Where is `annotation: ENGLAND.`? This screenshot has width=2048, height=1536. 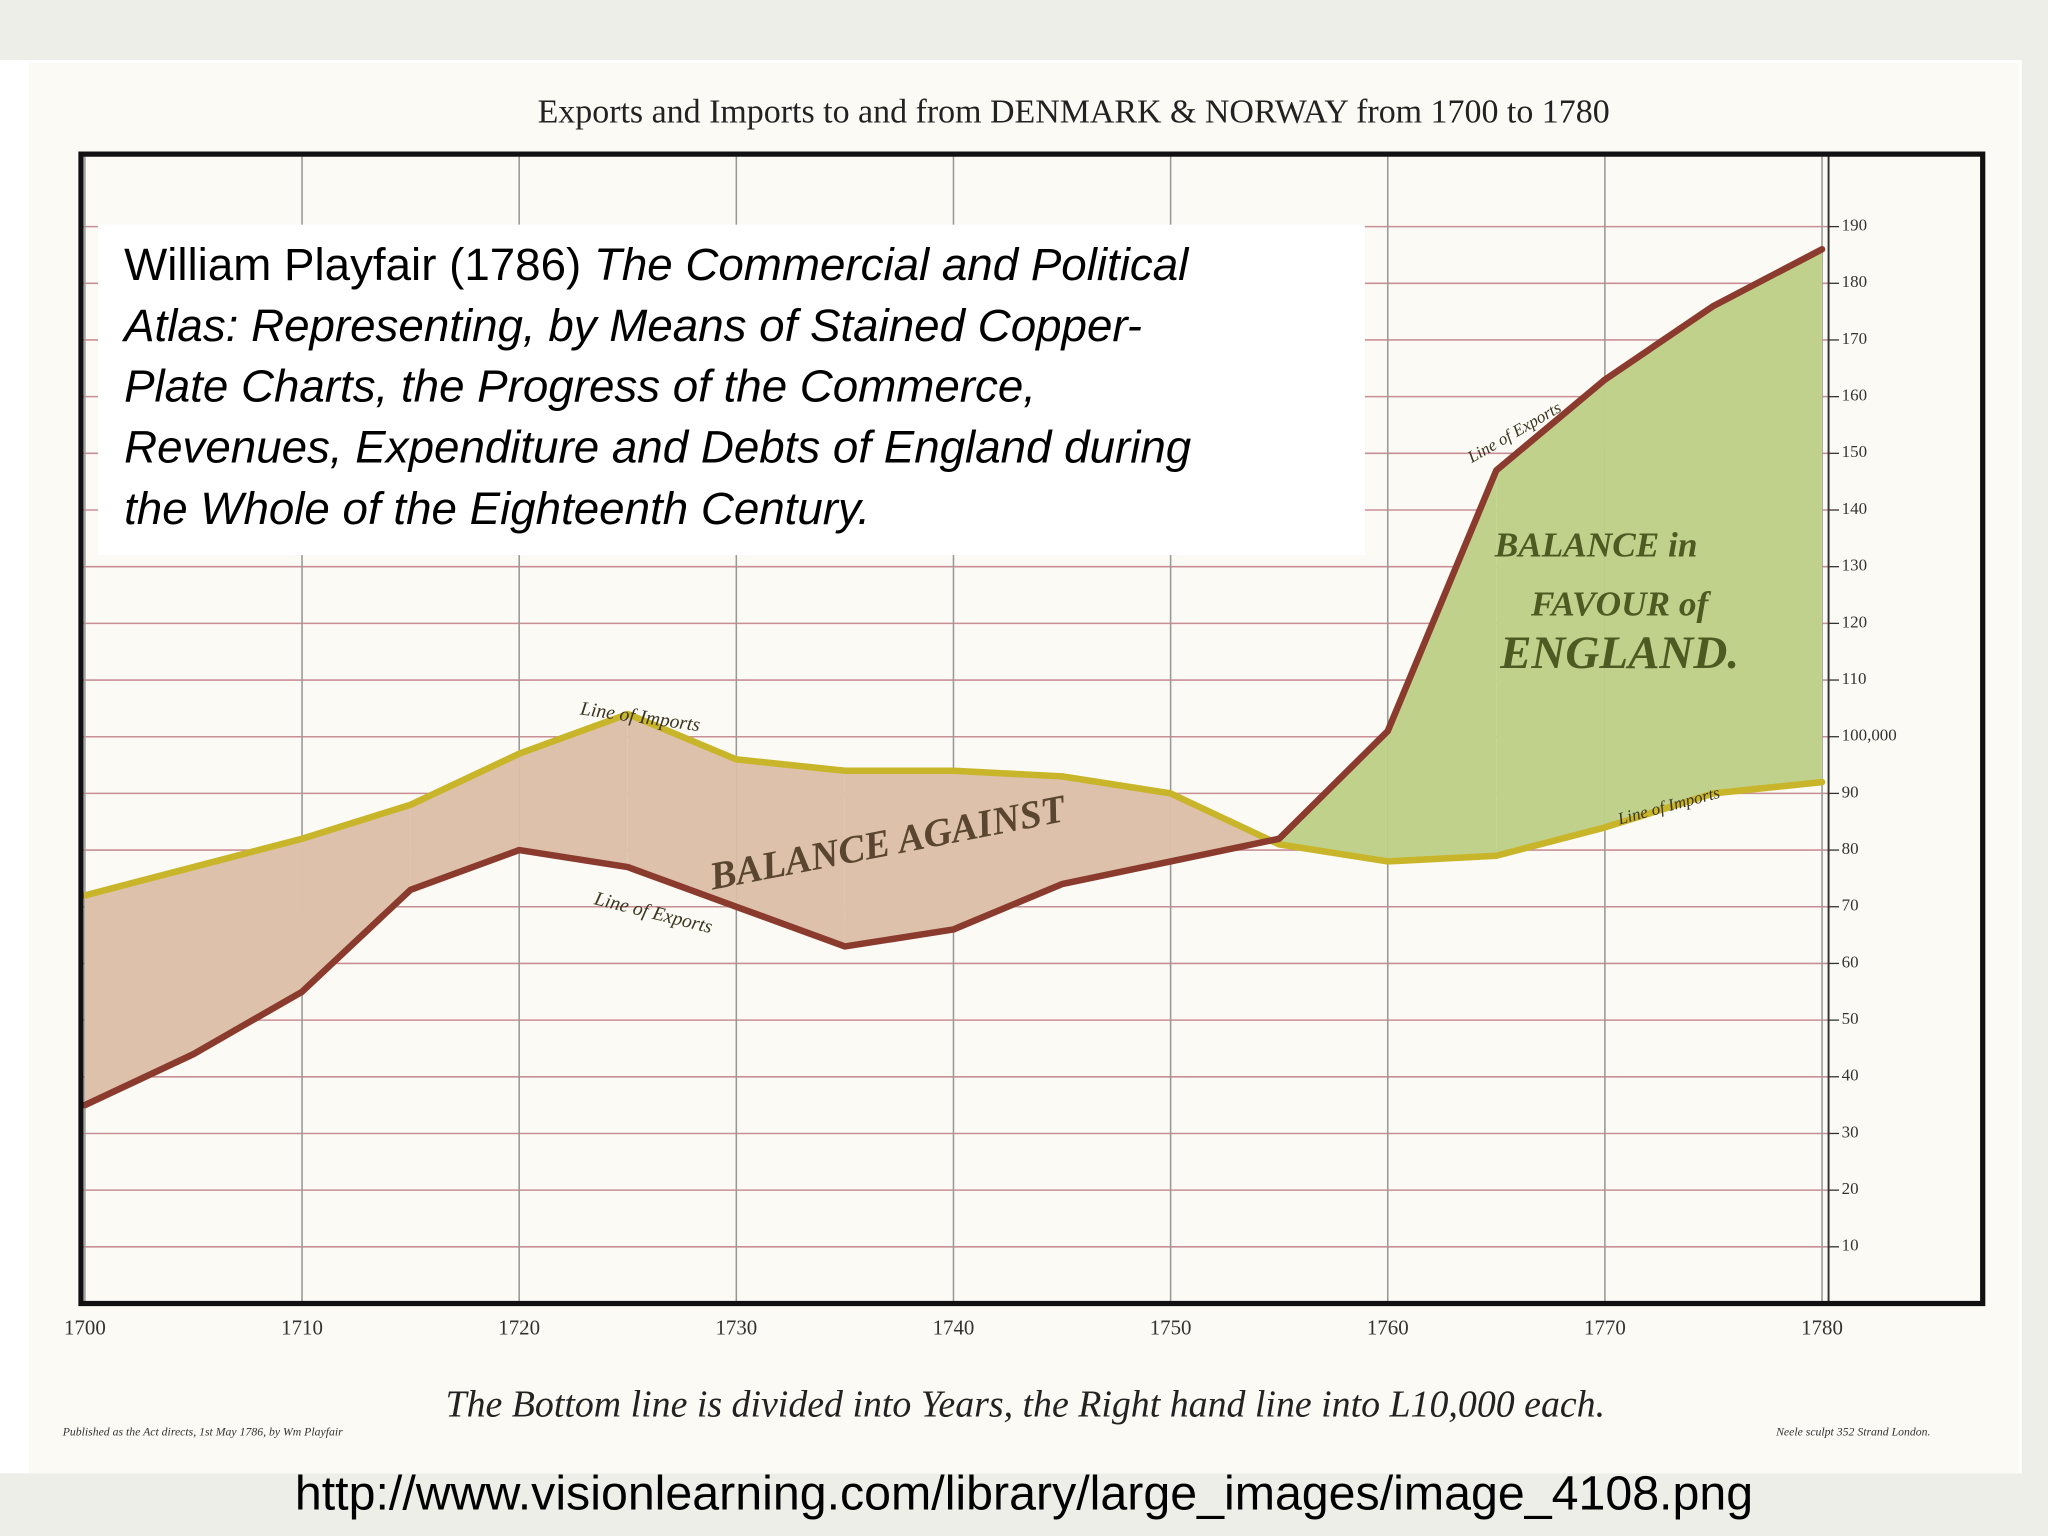
annotation: ENGLAND. is located at coordinates (1619, 653).